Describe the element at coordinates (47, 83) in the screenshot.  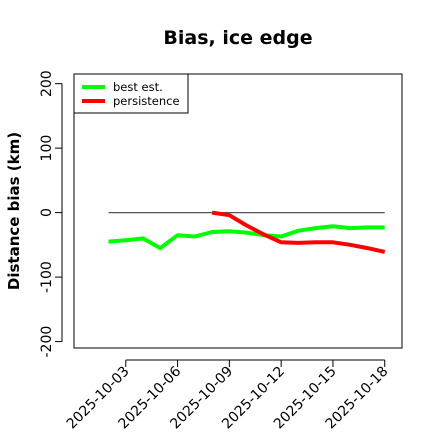
I see `y-tick-label: 200` at that location.